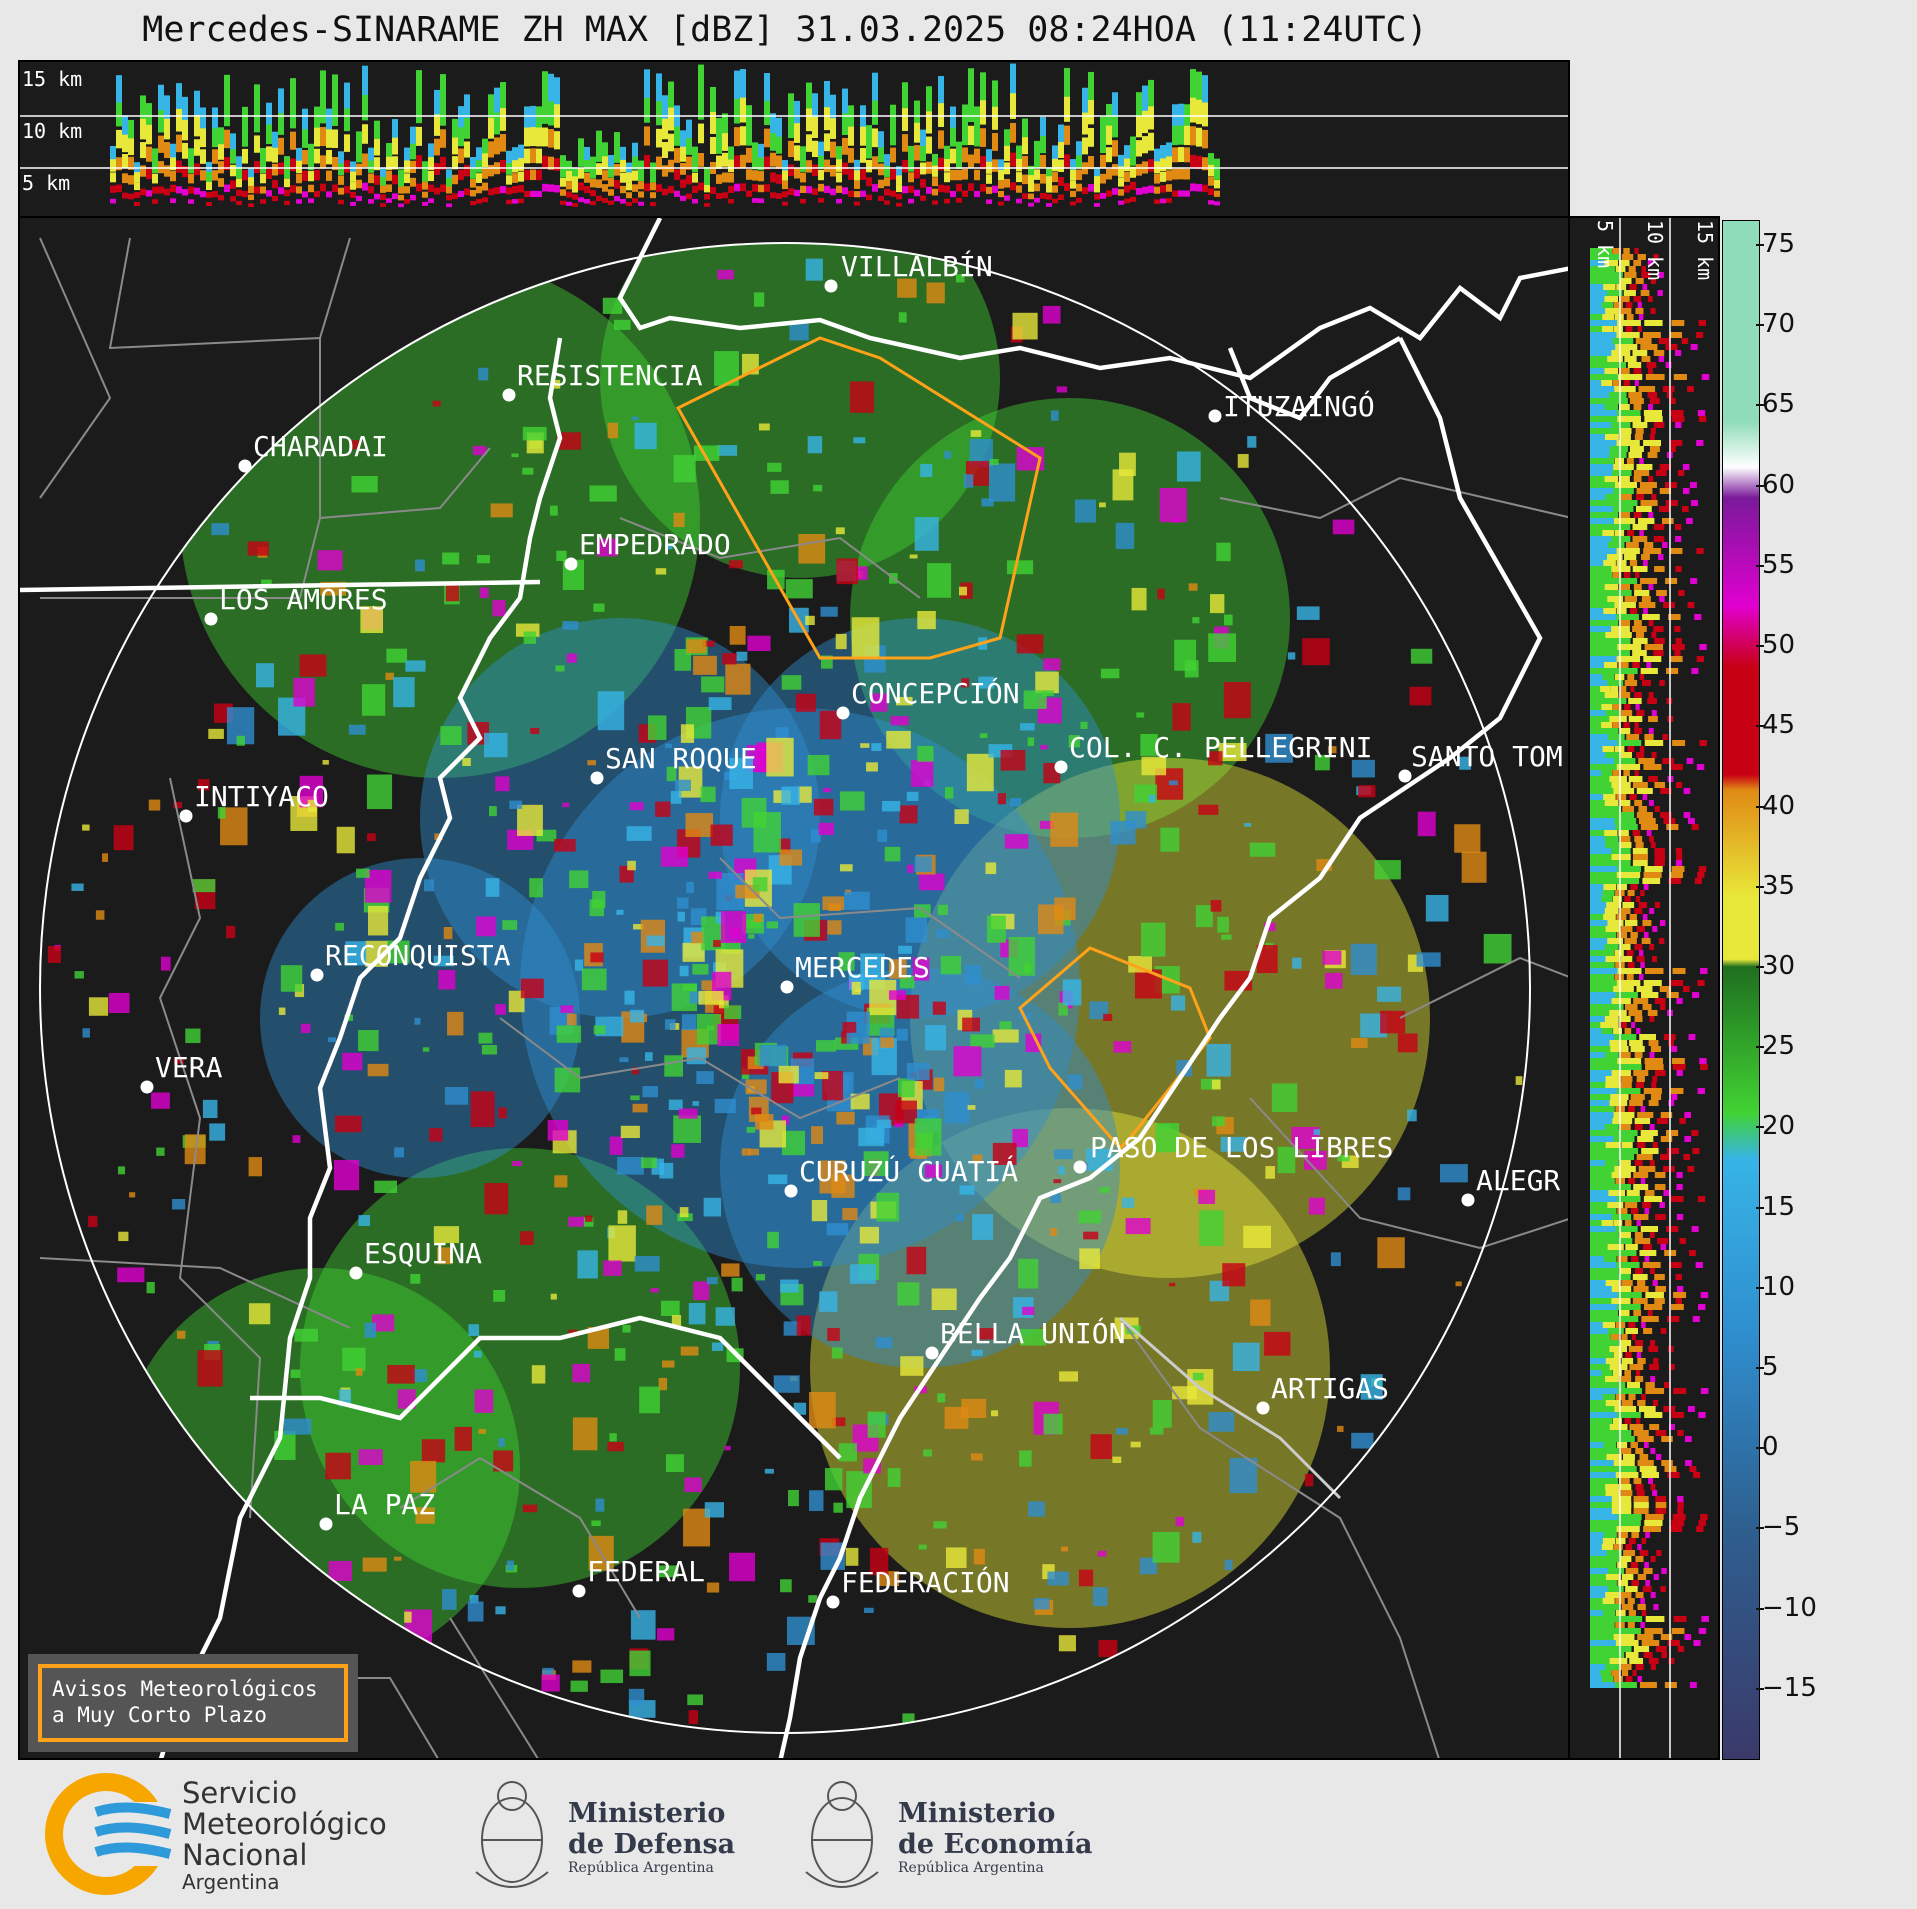 Image resolution: width=1917 pixels, height=1909 pixels. I want to click on smn-line-2: Meteorológico, so click(284, 1824).